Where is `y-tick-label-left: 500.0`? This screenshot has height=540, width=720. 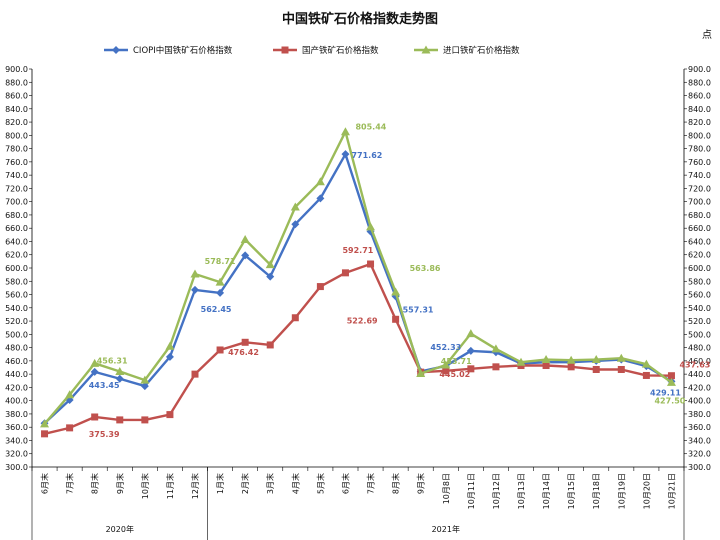 y-tick-label-left: 500.0 is located at coordinates (16, 334).